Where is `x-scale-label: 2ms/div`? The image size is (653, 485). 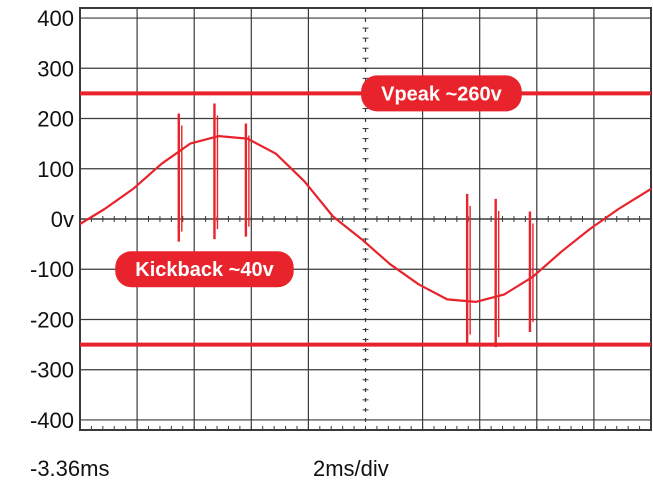
x-scale-label: 2ms/div is located at coordinates (351, 468).